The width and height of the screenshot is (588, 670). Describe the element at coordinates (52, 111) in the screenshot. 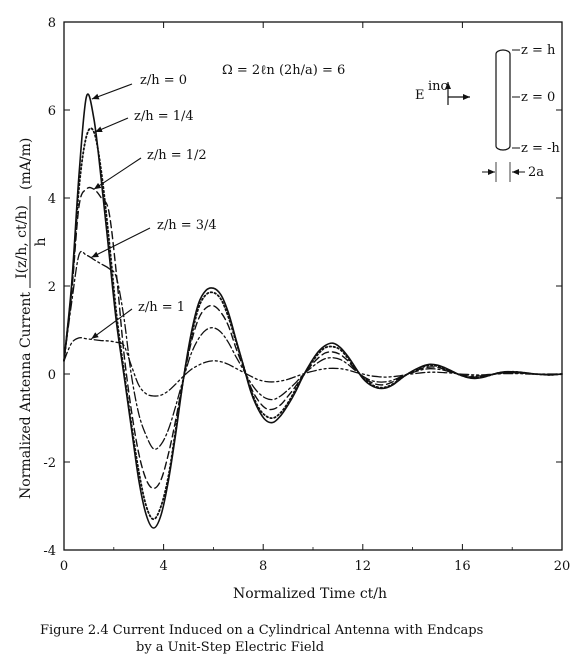

I see `y-tick-label: 6` at that location.